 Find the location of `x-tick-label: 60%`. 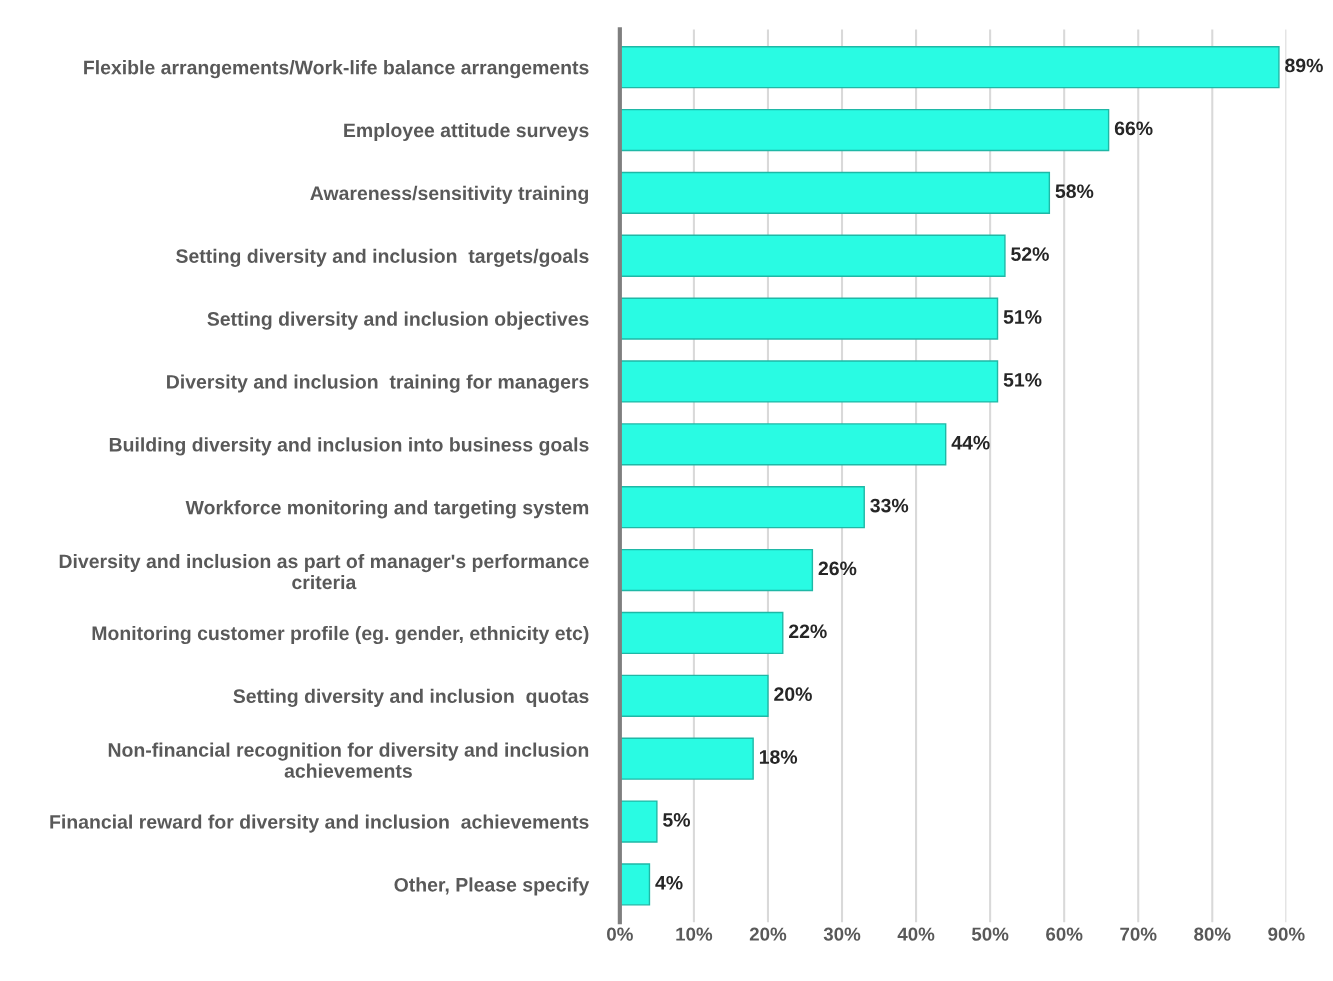

x-tick-label: 60% is located at coordinates (1064, 934).